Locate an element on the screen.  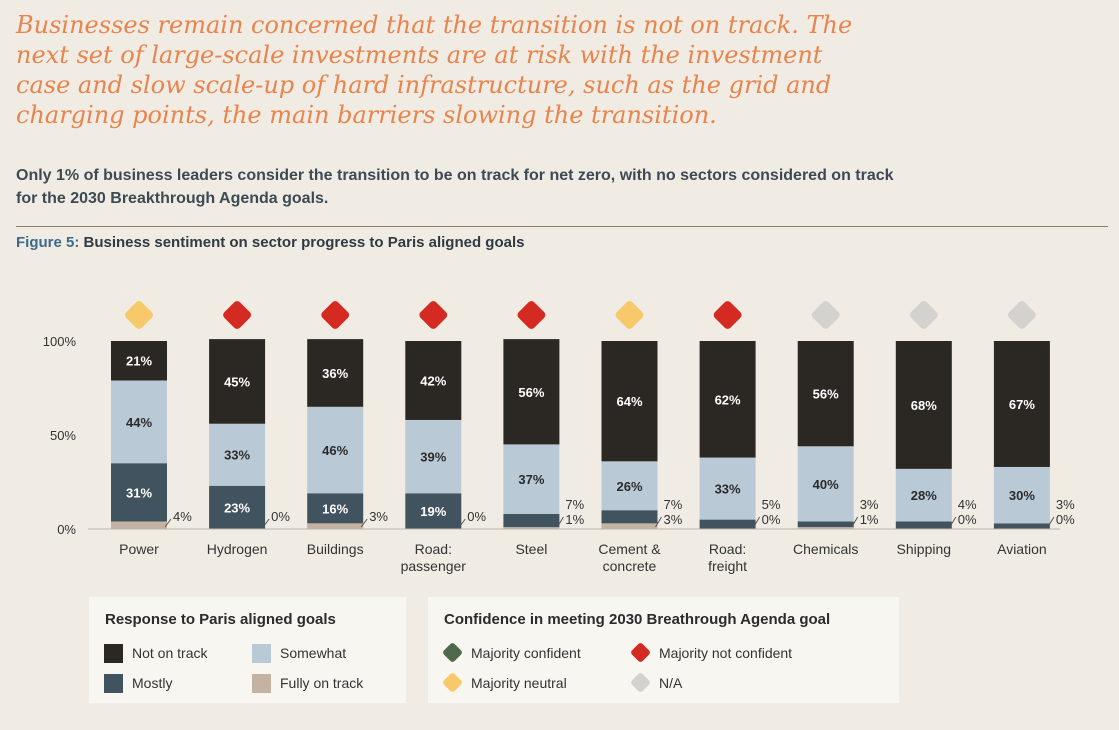
data-label-mostly: 31% is located at coordinates (139, 492).